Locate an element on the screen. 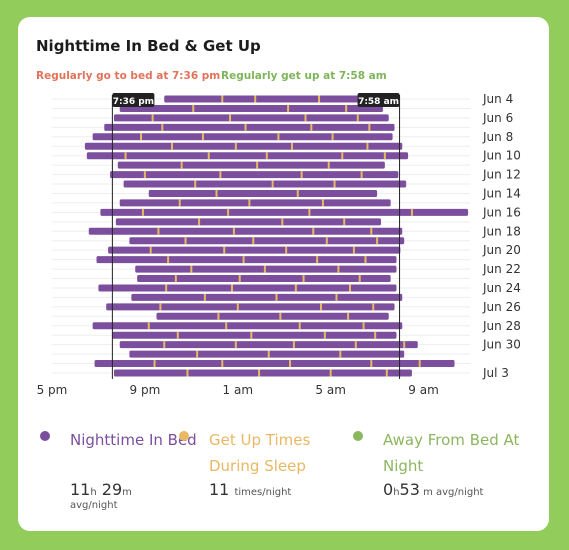  card-title: Nighttime In Bed & Get Up is located at coordinates (148, 46).